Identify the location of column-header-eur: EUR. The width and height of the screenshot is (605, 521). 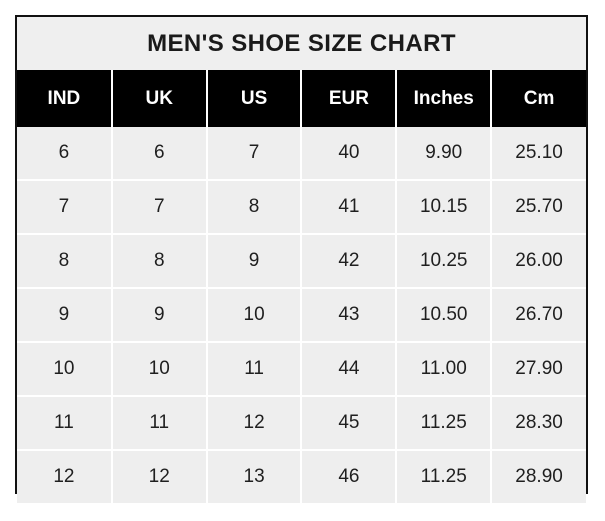
(348, 98).